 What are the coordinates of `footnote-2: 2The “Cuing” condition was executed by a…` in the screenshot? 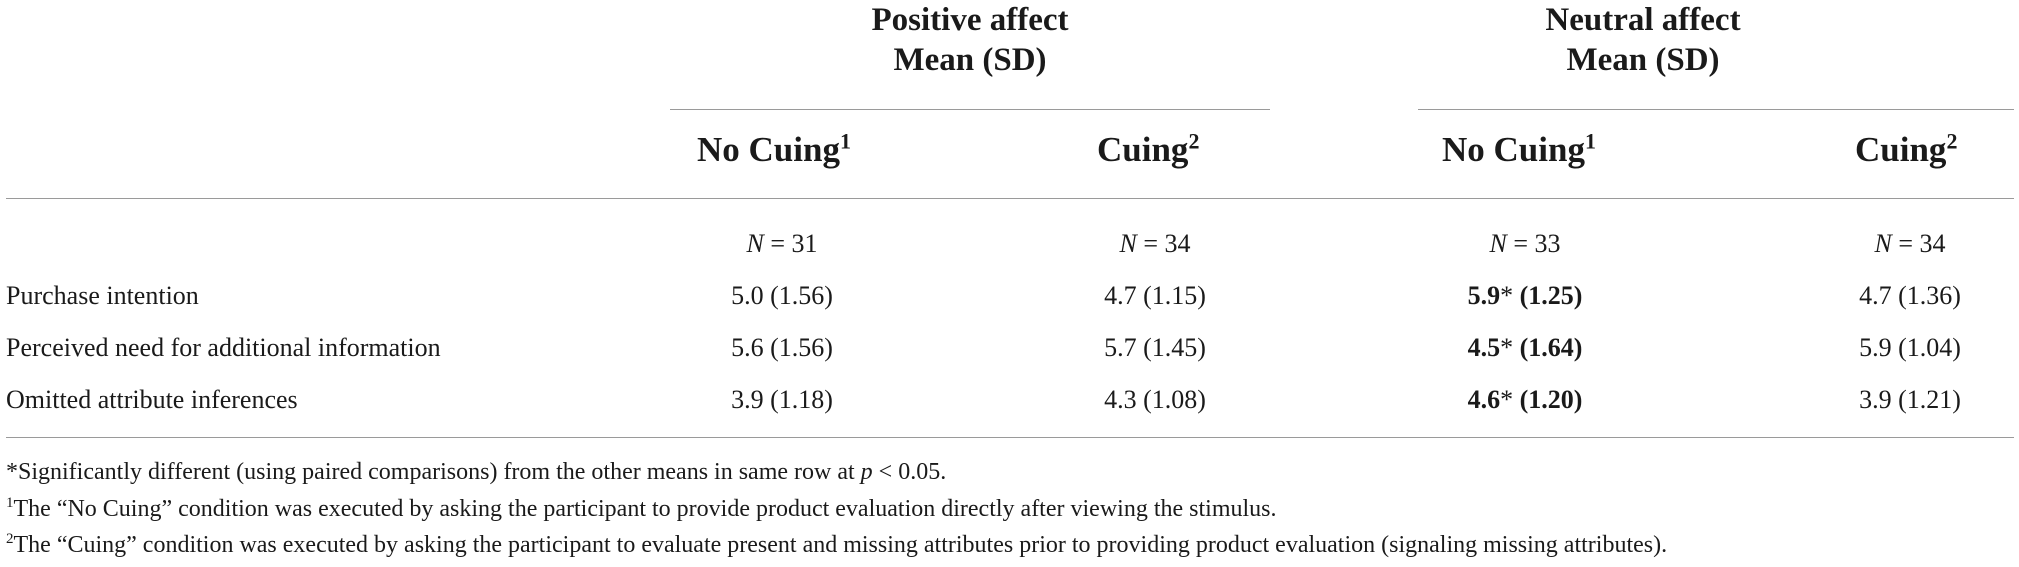 It's located at (837, 545).